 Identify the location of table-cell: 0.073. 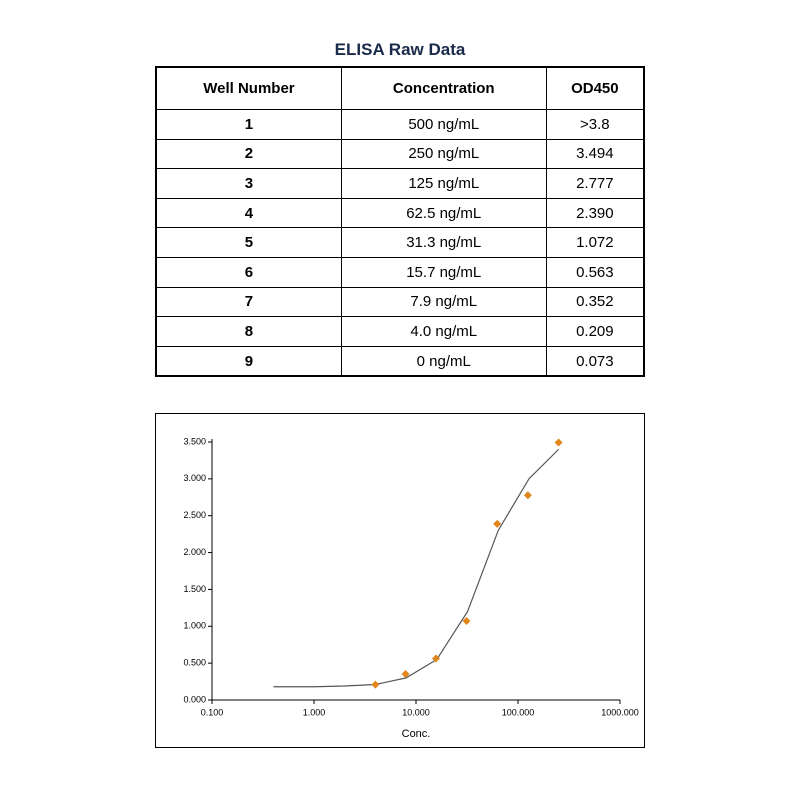
(595, 361).